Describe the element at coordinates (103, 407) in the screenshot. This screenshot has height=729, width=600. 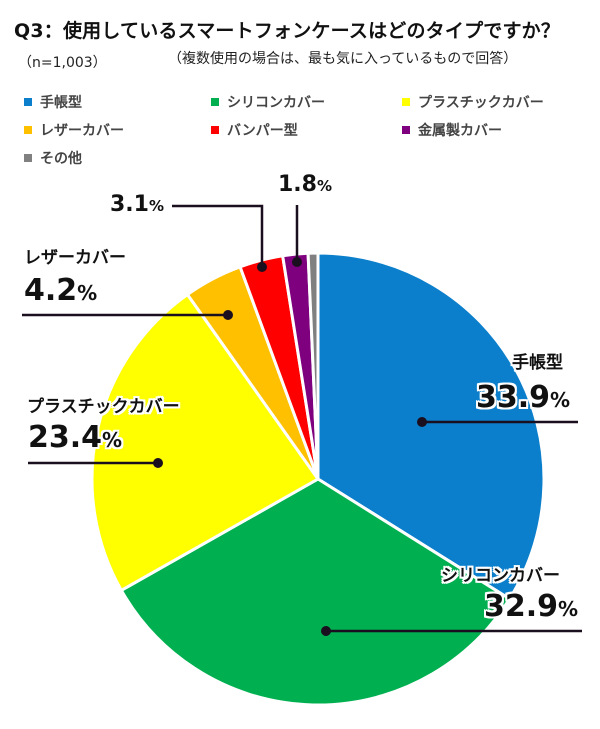
I see `label-plastic-name: プラスチックカバー` at that location.